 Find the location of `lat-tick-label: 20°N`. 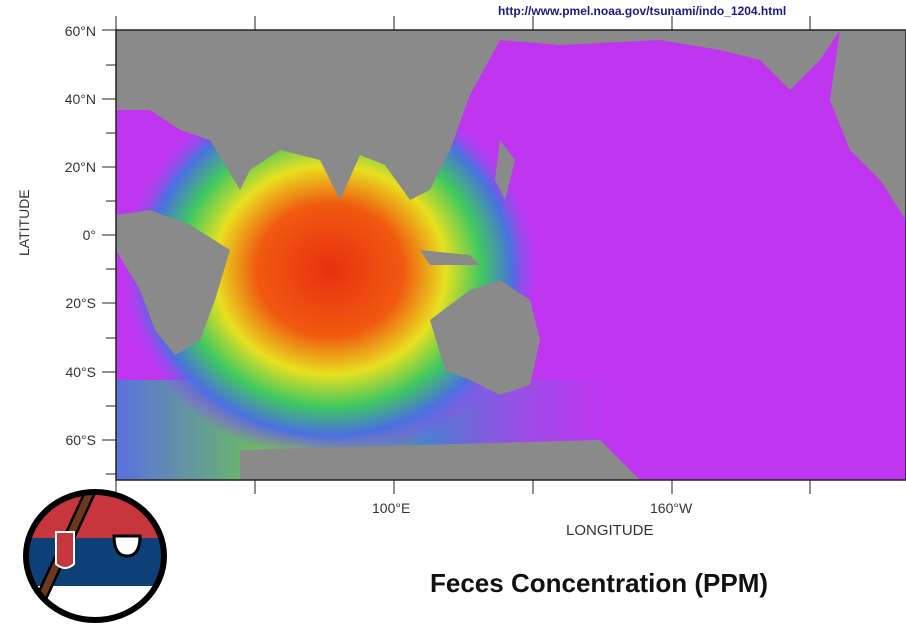

lat-tick-label: 20°N is located at coordinates (80, 167).